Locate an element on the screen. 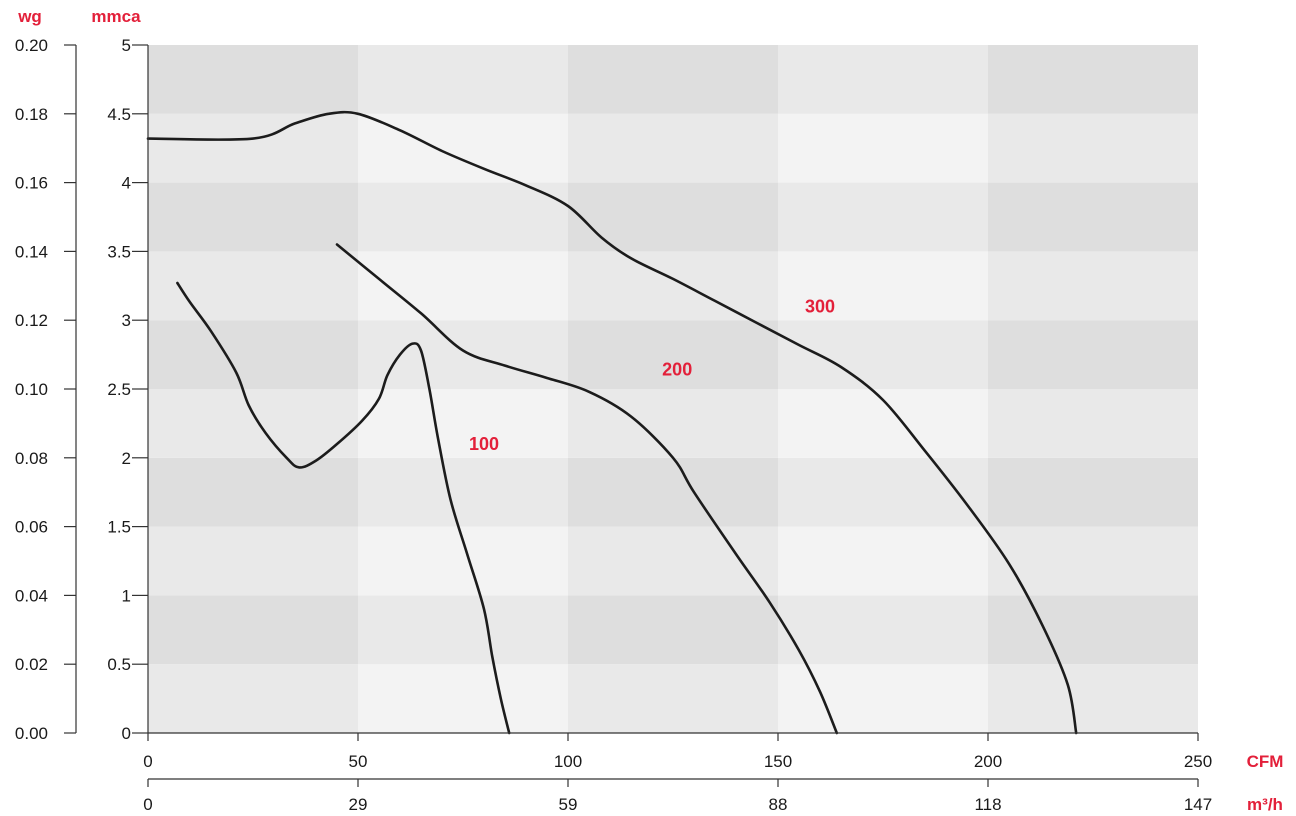 This screenshot has width=1296, height=816. curve-label-100: 100 is located at coordinates (484, 444).